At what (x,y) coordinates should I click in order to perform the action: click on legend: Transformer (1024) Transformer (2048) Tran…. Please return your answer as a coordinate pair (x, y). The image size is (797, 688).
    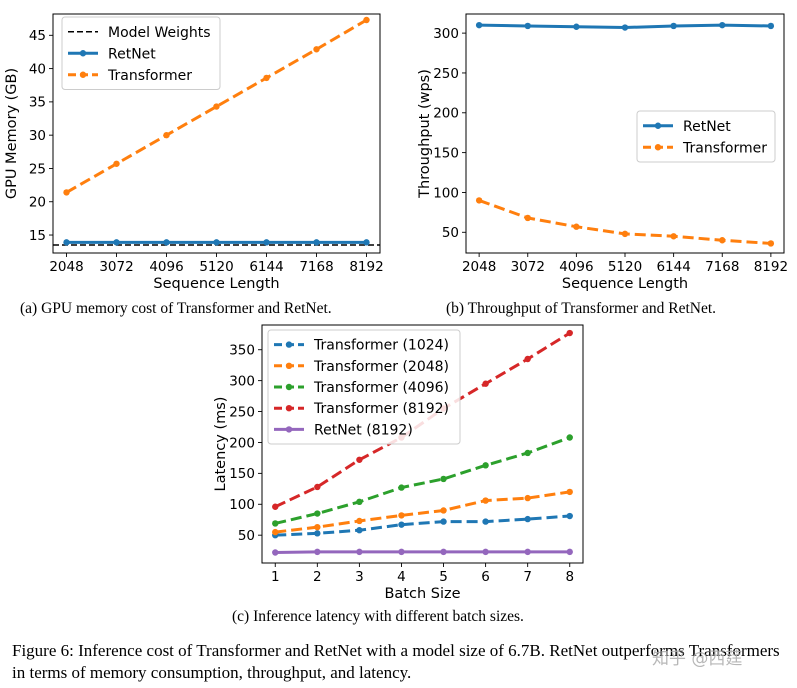
    Looking at the image, I should click on (364, 387).